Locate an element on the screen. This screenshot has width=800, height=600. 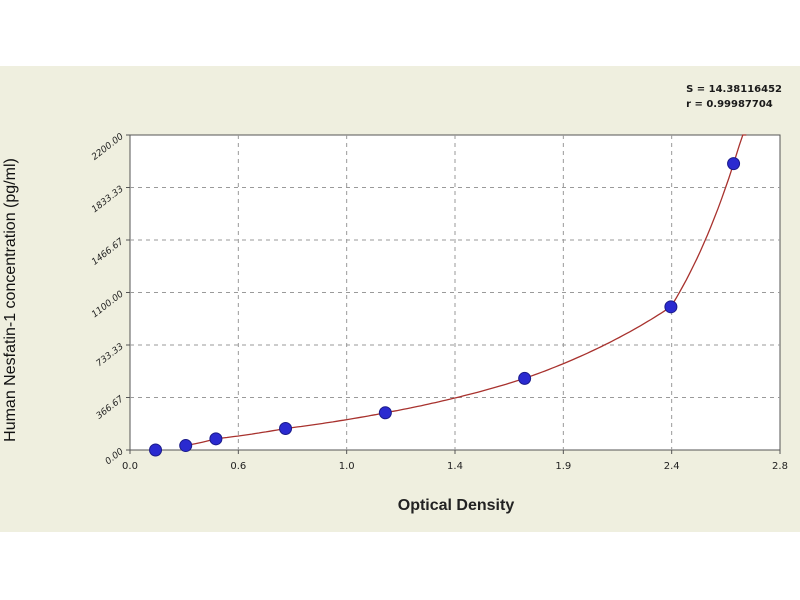
x-tick-label: 2.4 is located at coordinates (672, 466).